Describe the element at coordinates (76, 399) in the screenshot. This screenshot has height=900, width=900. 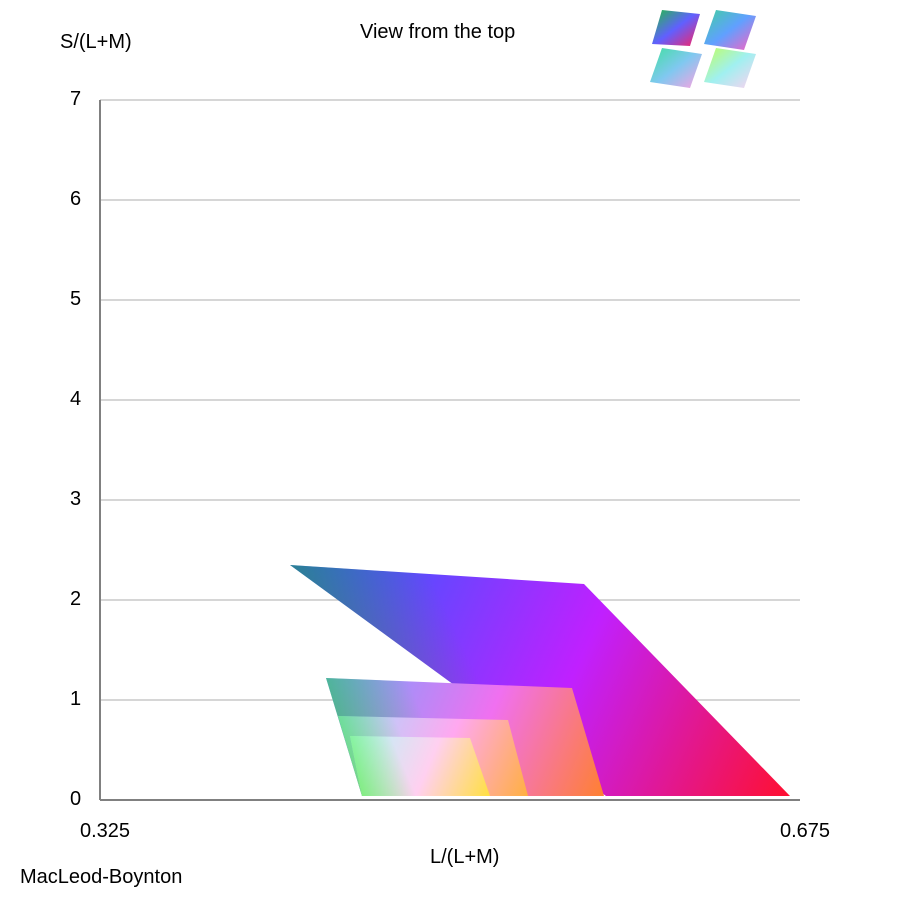
I see `y-tick-label-4: 4` at that location.